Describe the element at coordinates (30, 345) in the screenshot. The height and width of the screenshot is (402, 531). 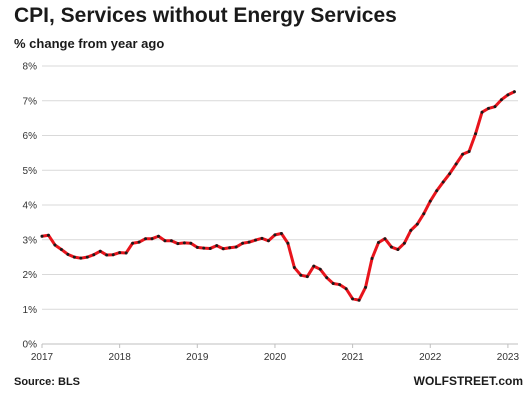
I see `y-tick-label: 0%` at that location.